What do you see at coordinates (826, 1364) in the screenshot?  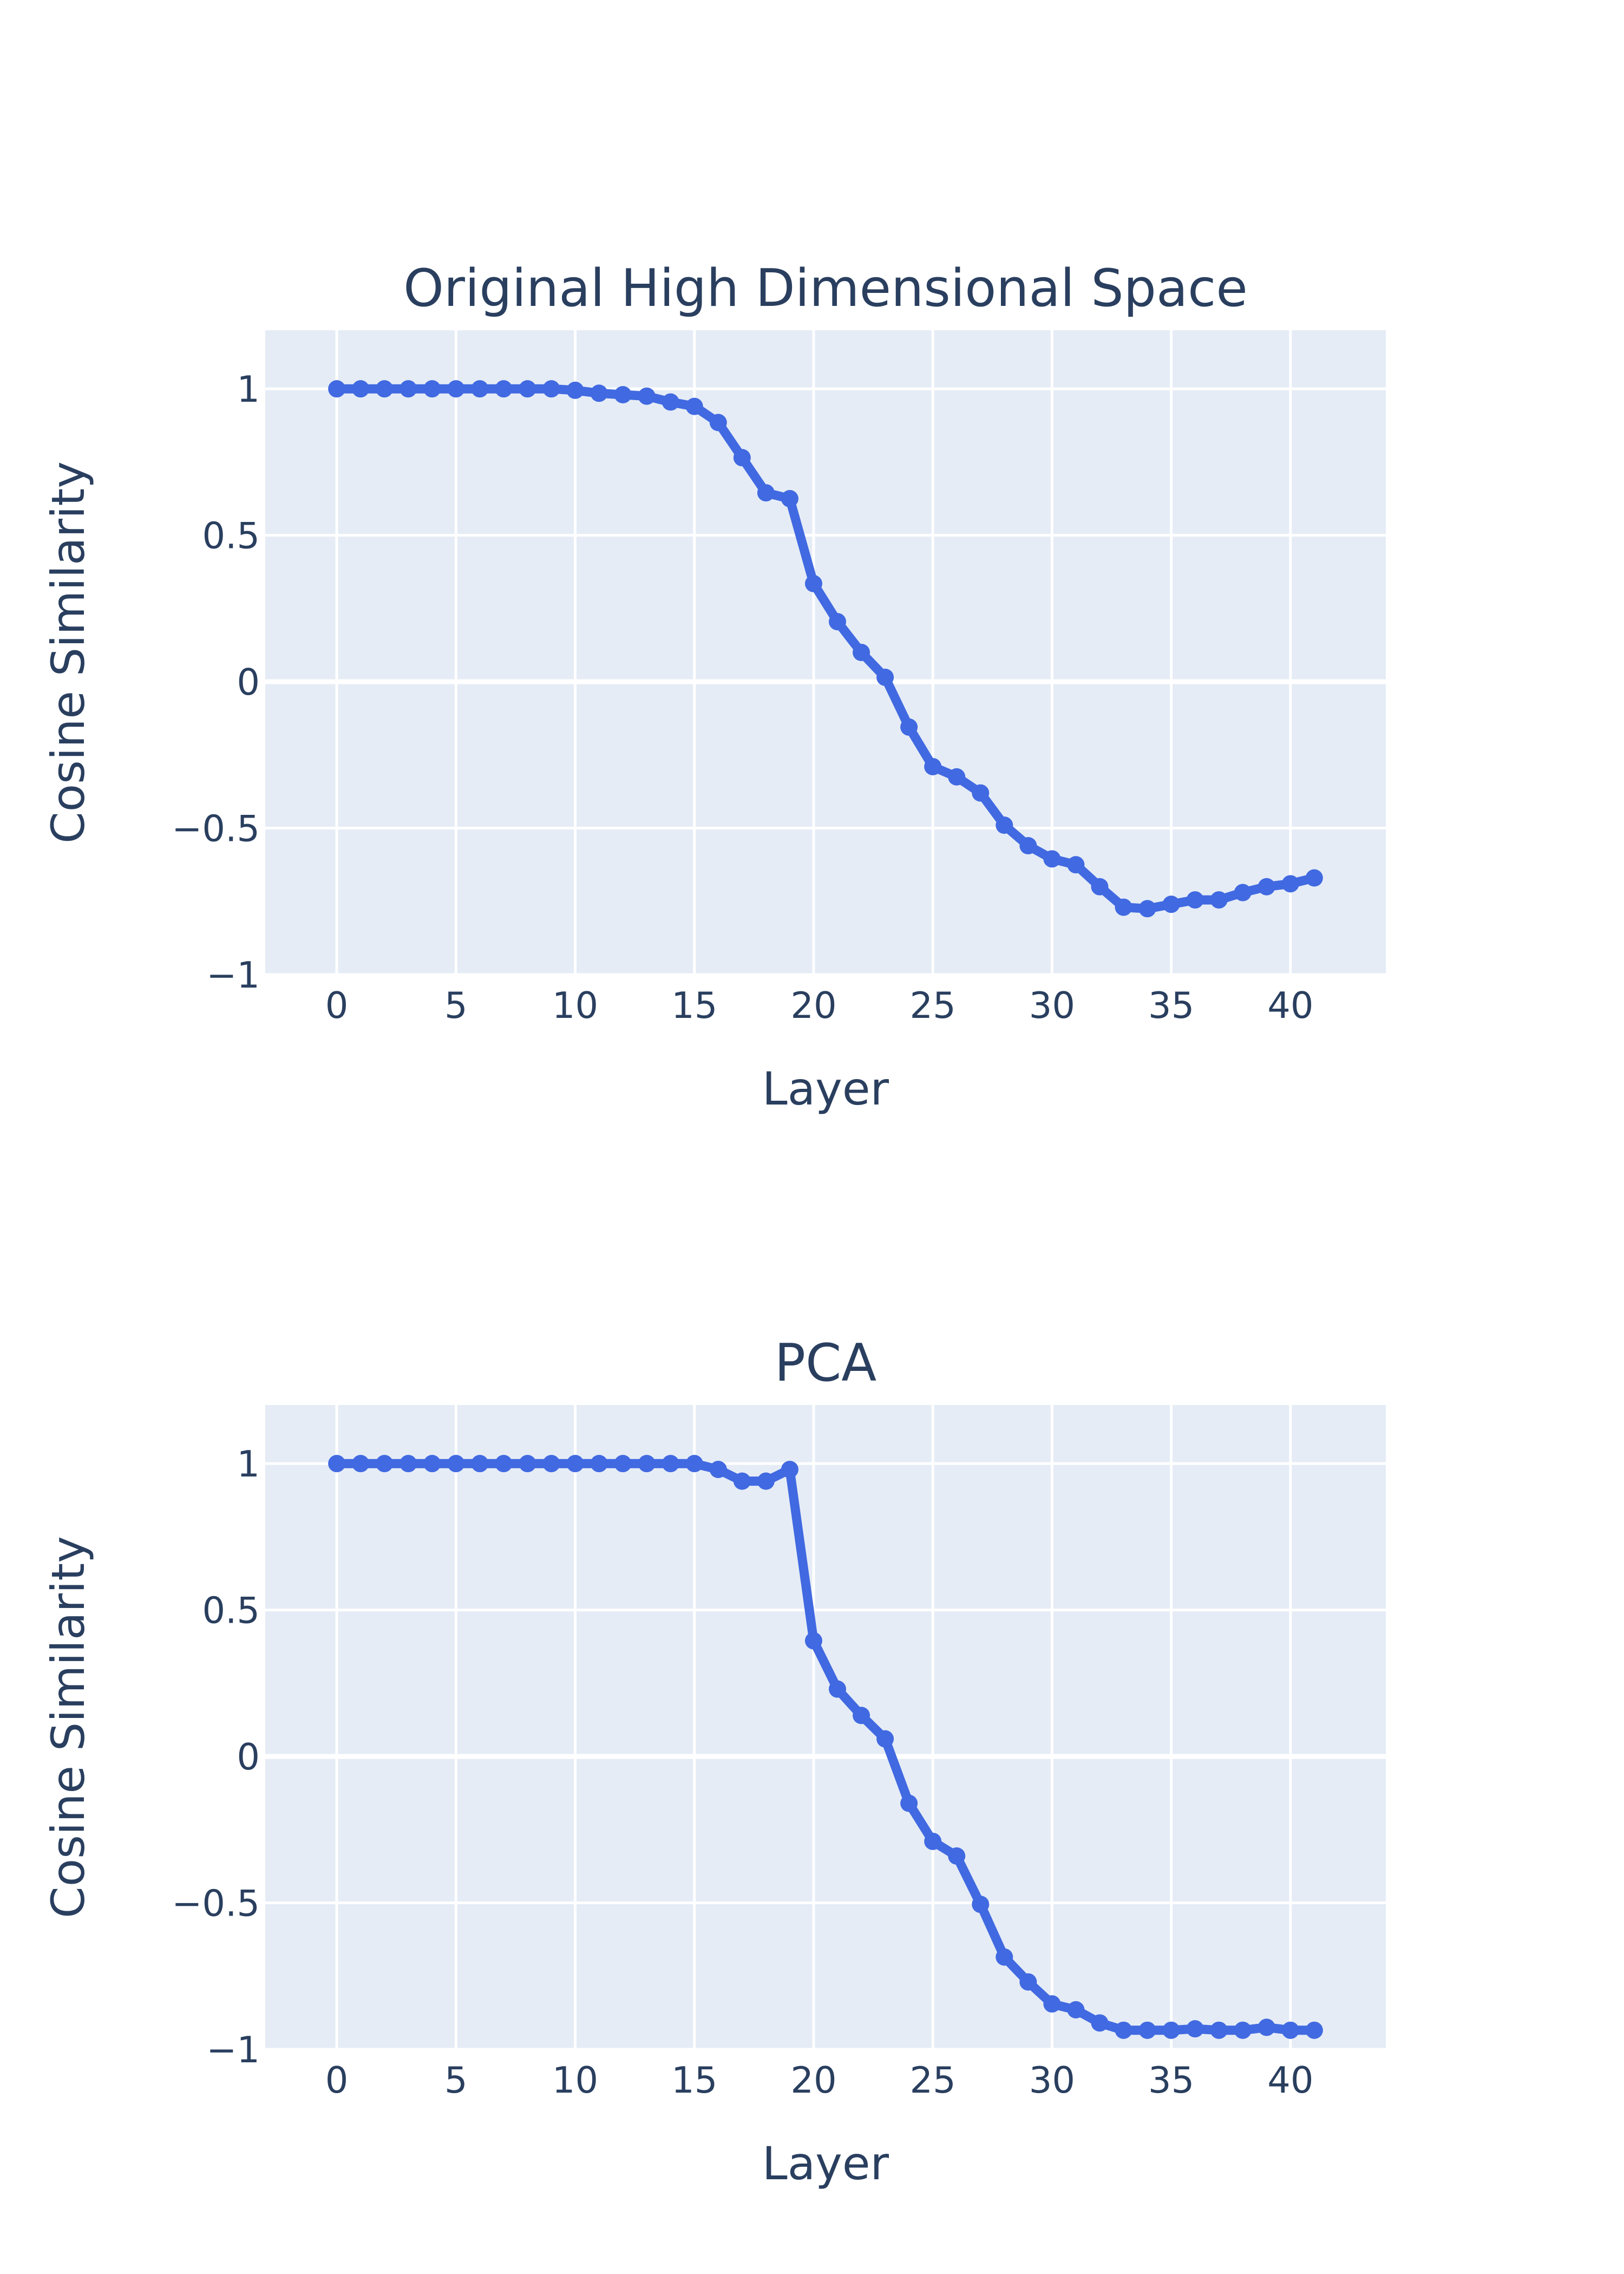 I see `chart-title: PCA` at bounding box center [826, 1364].